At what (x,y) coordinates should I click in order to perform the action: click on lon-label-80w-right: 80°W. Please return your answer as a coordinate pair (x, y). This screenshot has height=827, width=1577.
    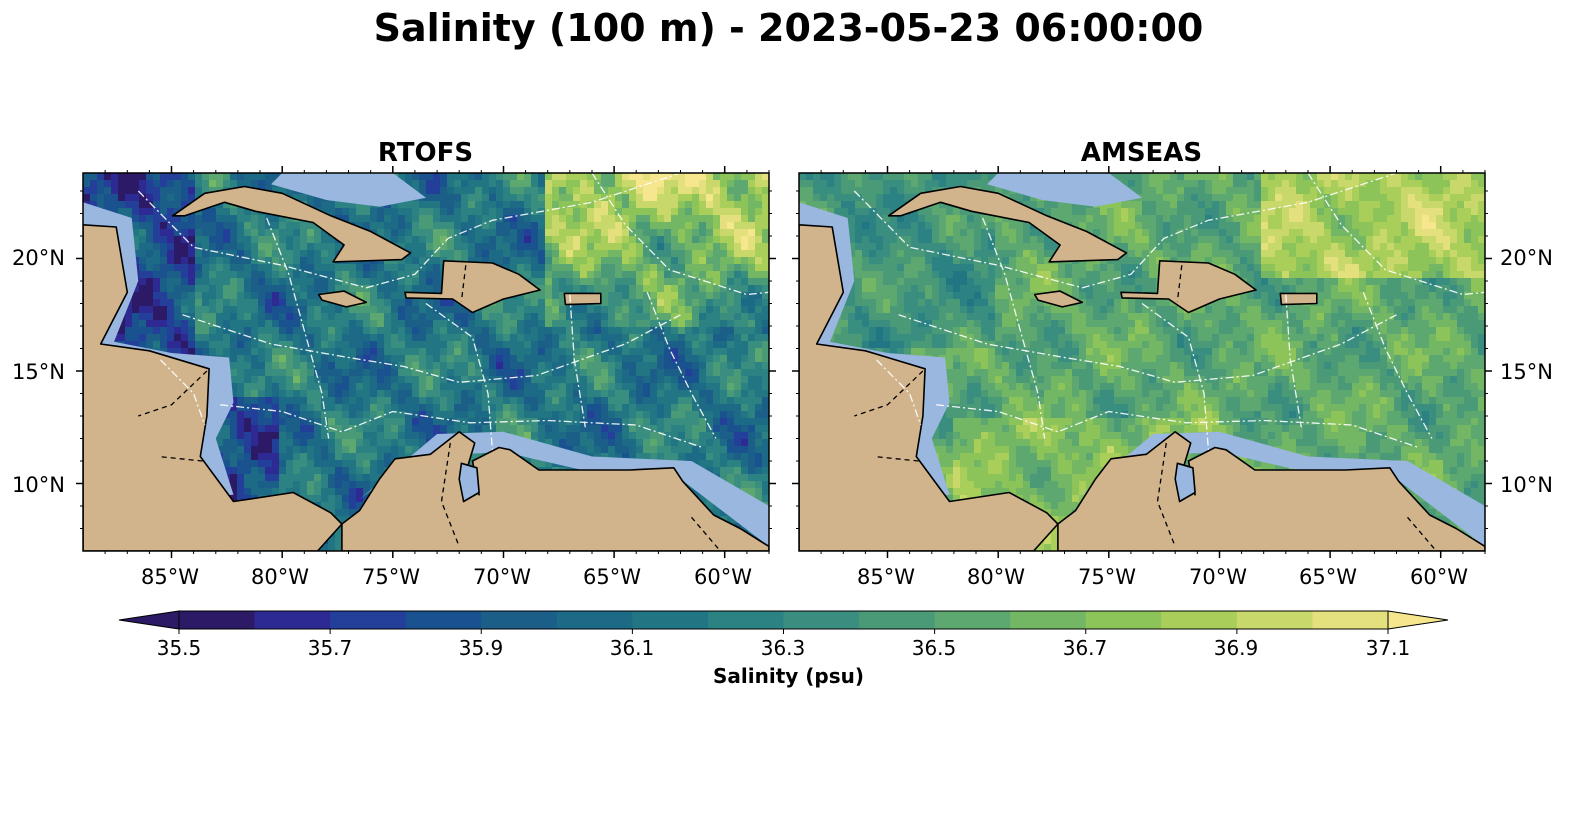
    Looking at the image, I should click on (996, 577).